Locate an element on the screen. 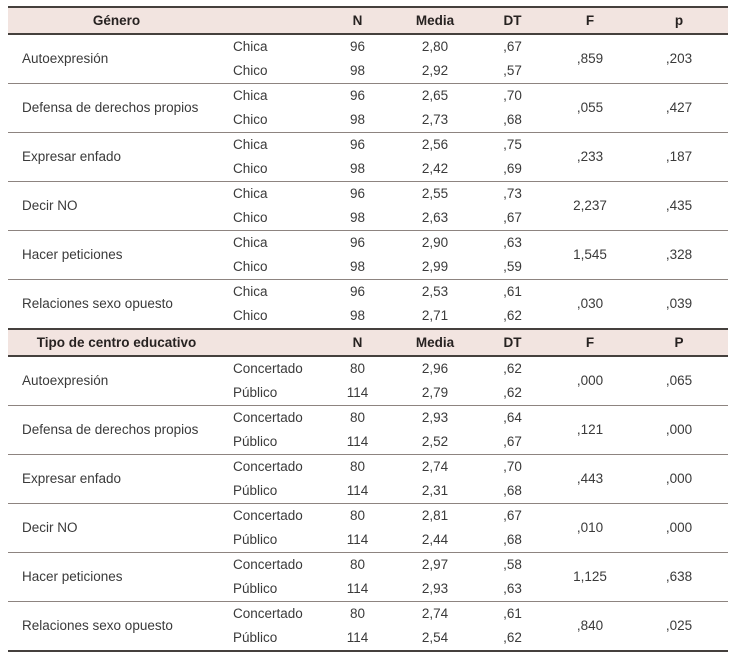 Image resolution: width=736 pixels, height=652 pixels. p-value: ,065 is located at coordinates (679, 380).